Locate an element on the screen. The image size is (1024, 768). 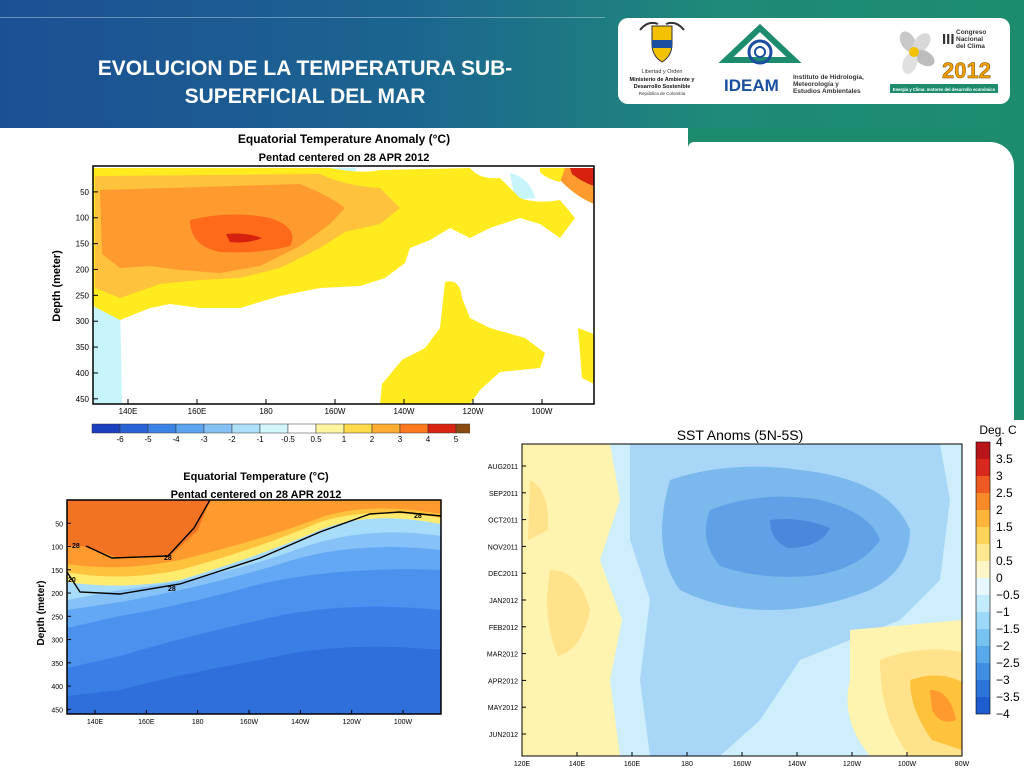
colombia-shield-icon is located at coordinates (662, 42).